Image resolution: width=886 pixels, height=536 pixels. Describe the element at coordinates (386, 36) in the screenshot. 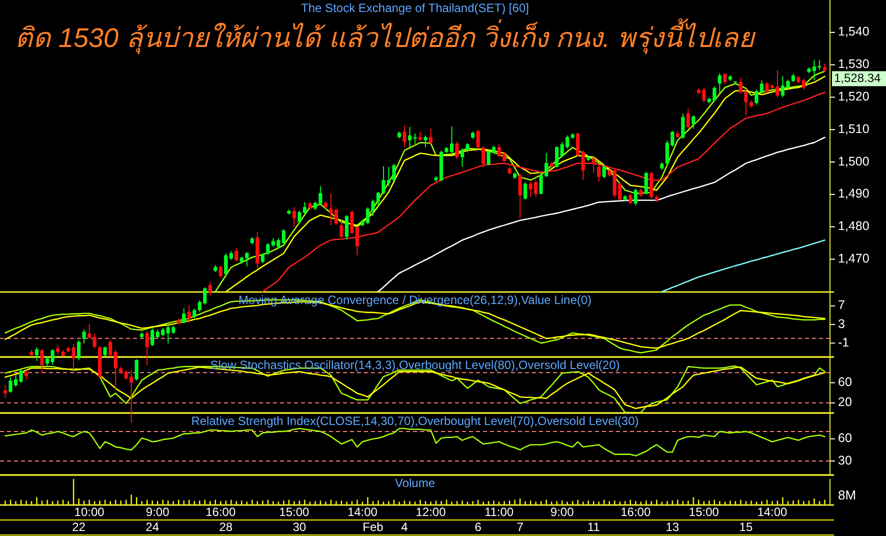

I see `text: ติด 1530 ลุ้นบ่ายให้ผ่านได้ แล้วไปต่ออีก วิ่งเก็ง กนง. พรุ่งนี้ไปเลย` at that location.